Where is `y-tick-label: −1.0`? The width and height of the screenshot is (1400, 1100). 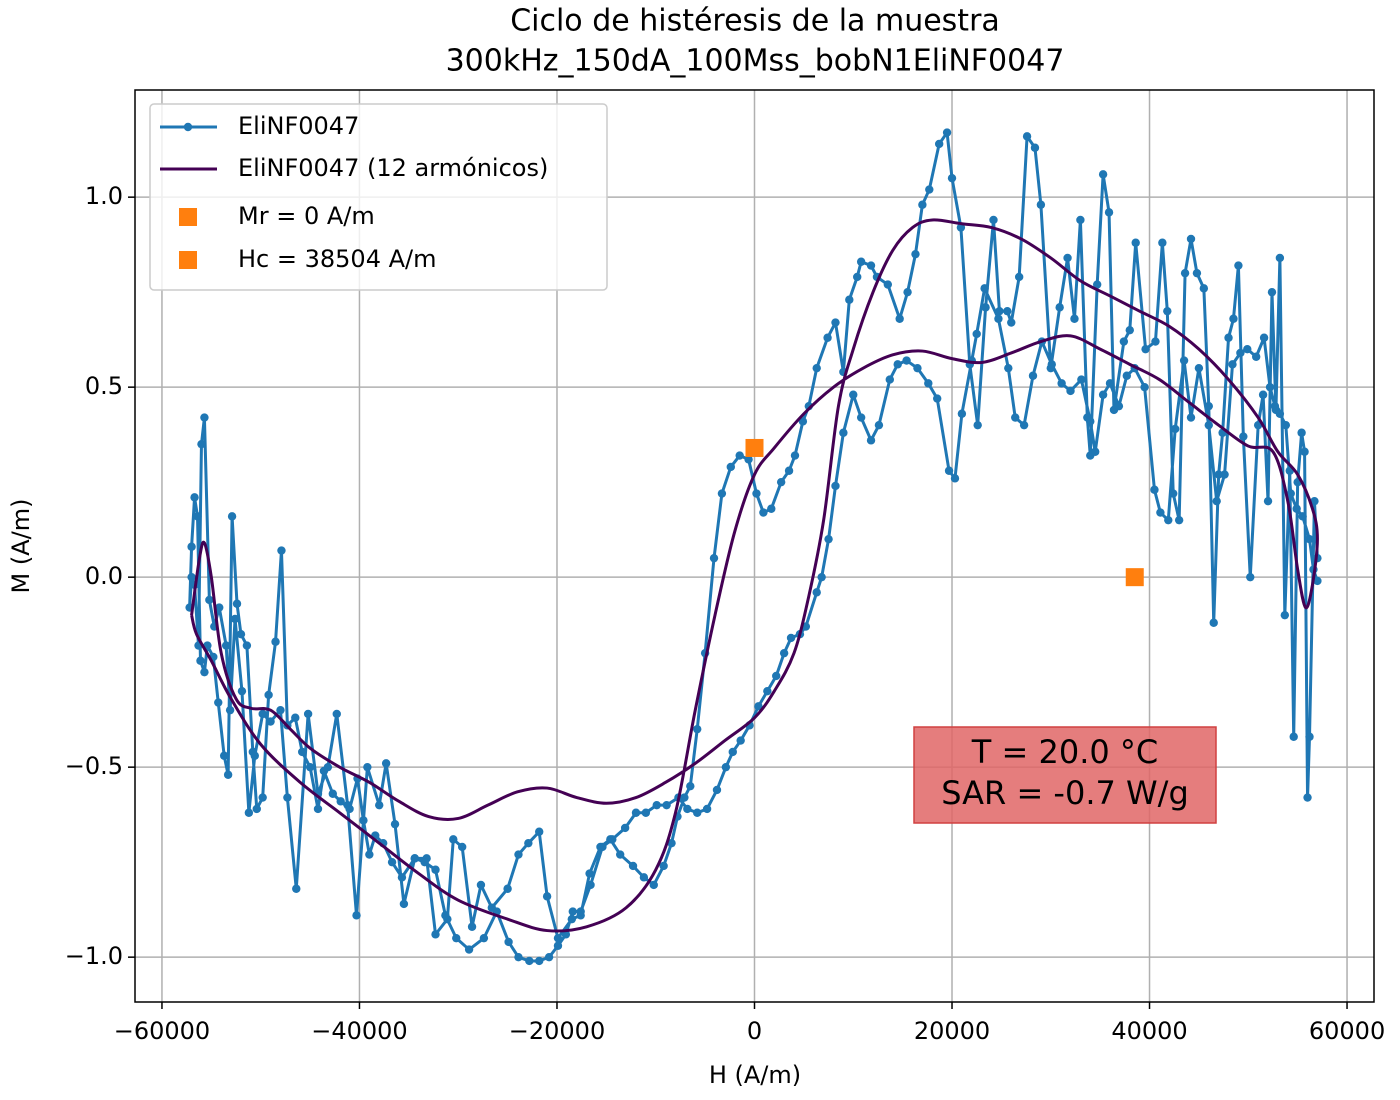
y-tick-label: −1.0 is located at coordinates (94, 956).